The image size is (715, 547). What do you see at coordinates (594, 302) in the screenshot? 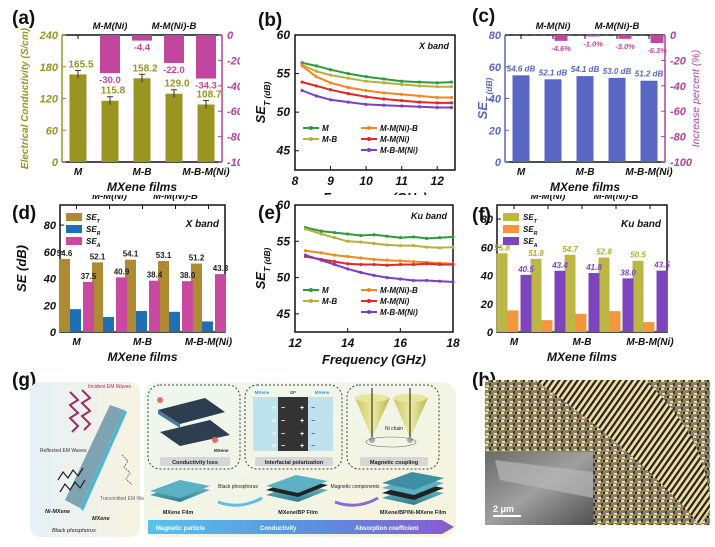
I see `bar-f-se-a` at bounding box center [594, 302].